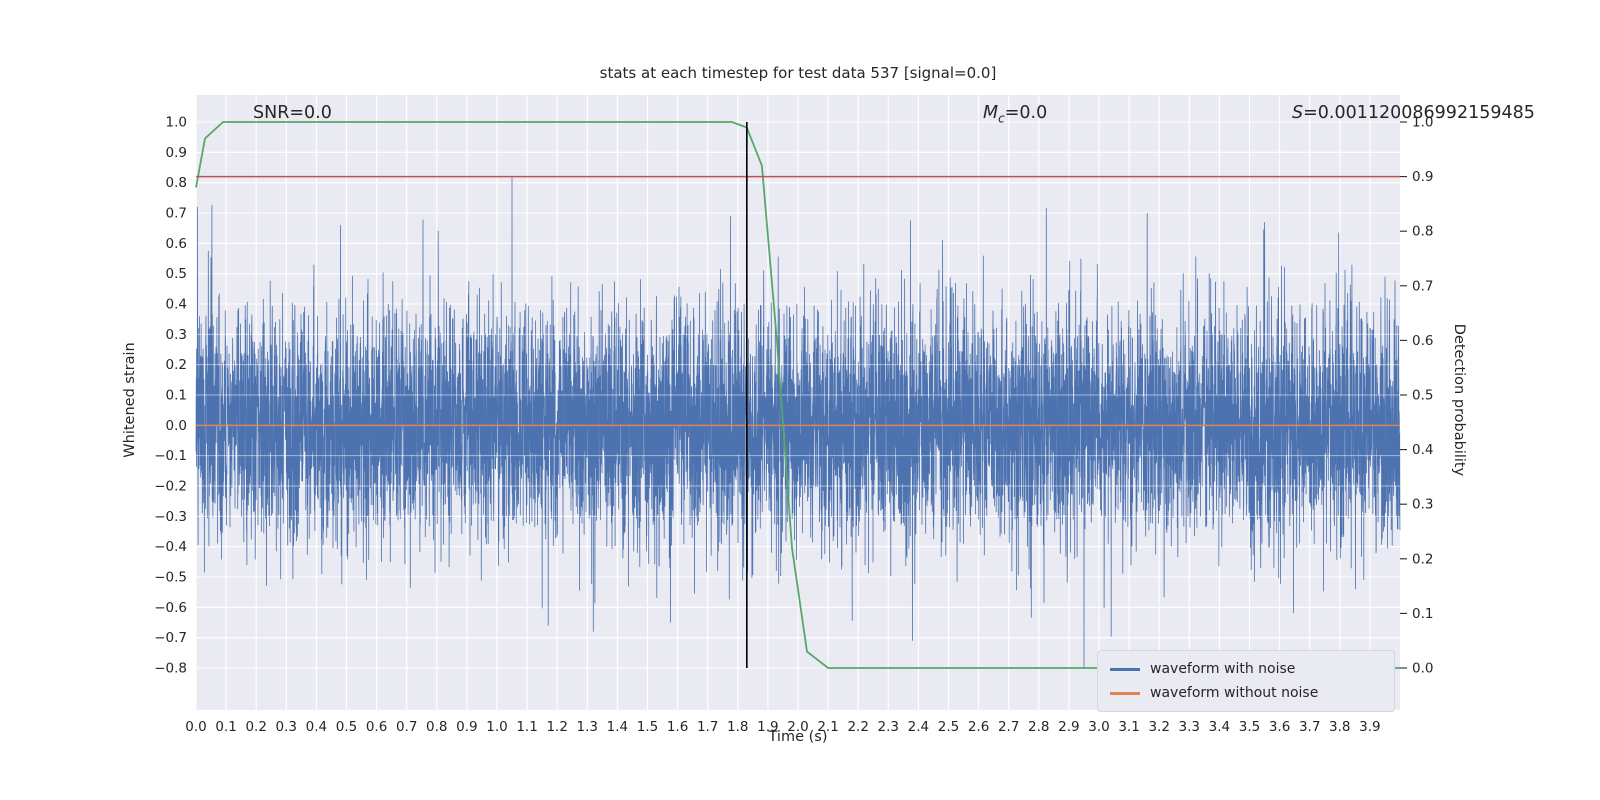  I want to click on x-tick-label: 2.3, so click(888, 727).